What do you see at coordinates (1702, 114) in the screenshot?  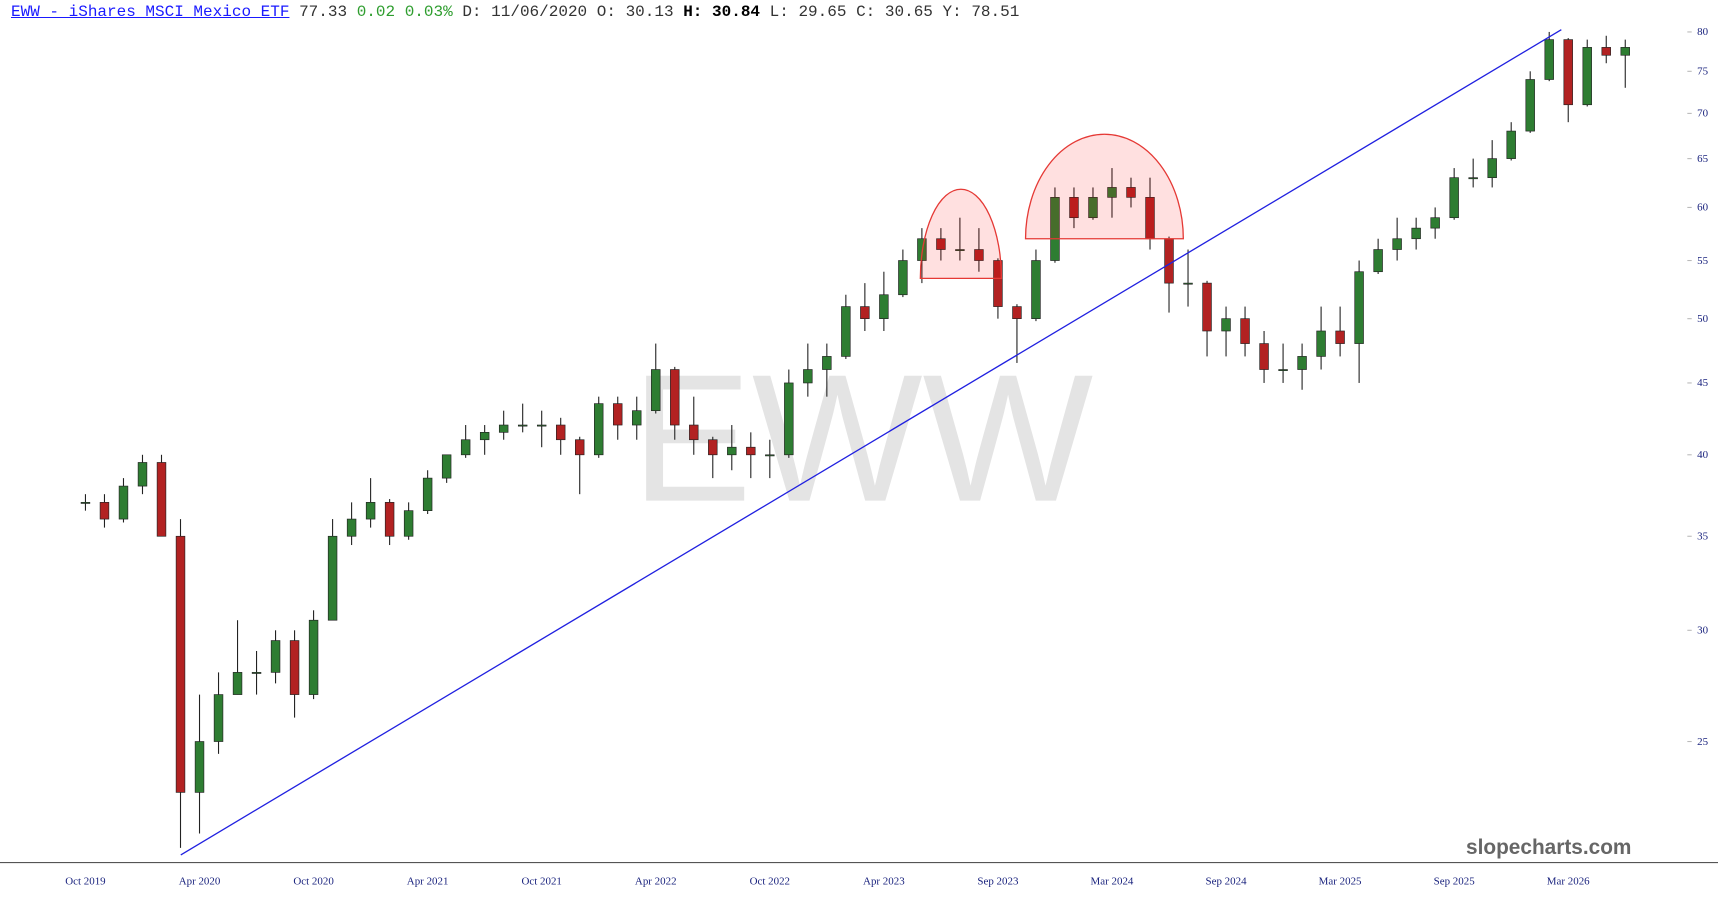 I see `y-tick-label: 70` at bounding box center [1702, 114].